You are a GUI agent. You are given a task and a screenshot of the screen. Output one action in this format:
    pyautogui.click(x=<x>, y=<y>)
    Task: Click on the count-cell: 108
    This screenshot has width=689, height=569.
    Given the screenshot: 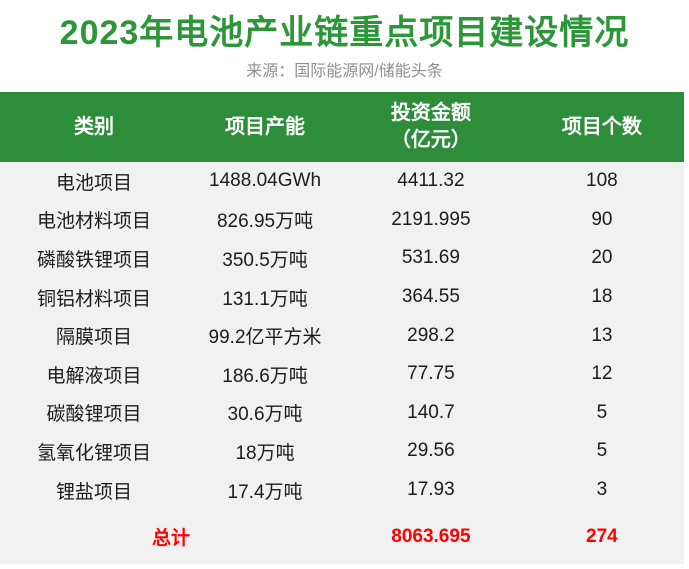 What is the action you would take?
    pyautogui.click(x=602, y=181)
    